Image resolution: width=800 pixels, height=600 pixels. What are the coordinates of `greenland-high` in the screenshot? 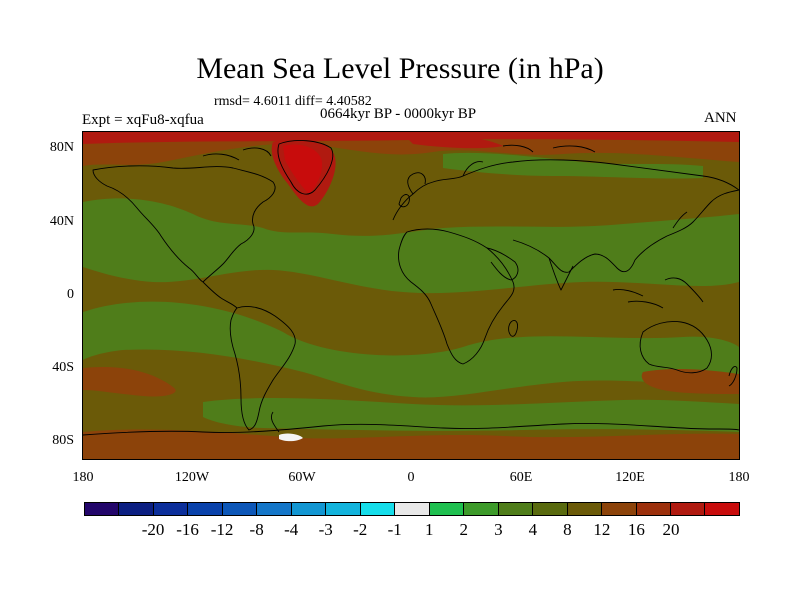 It's located at (303, 169).